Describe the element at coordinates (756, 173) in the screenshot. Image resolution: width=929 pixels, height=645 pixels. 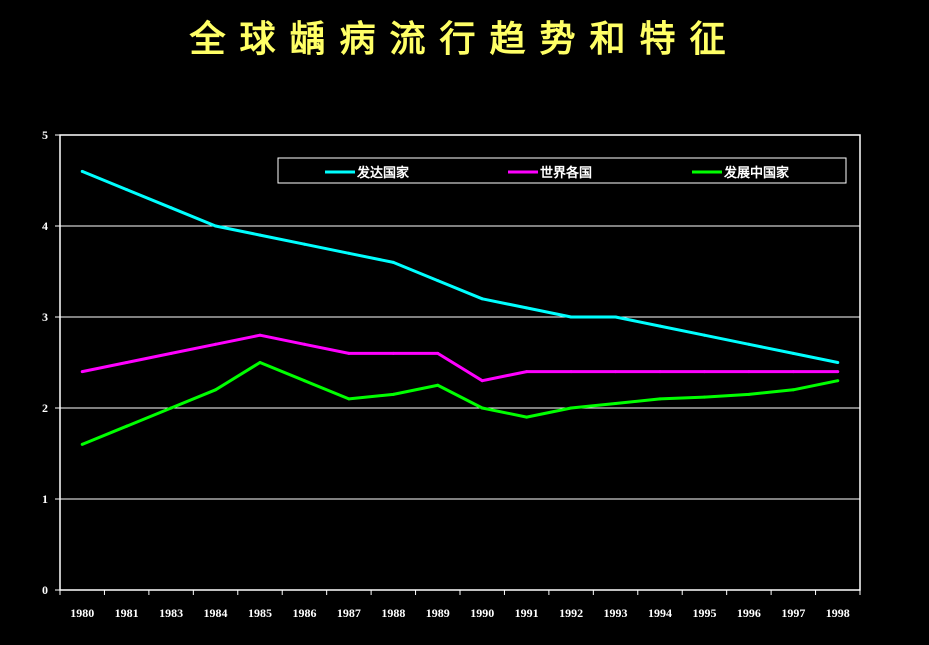
I see `legend-label: 发展中国家` at that location.